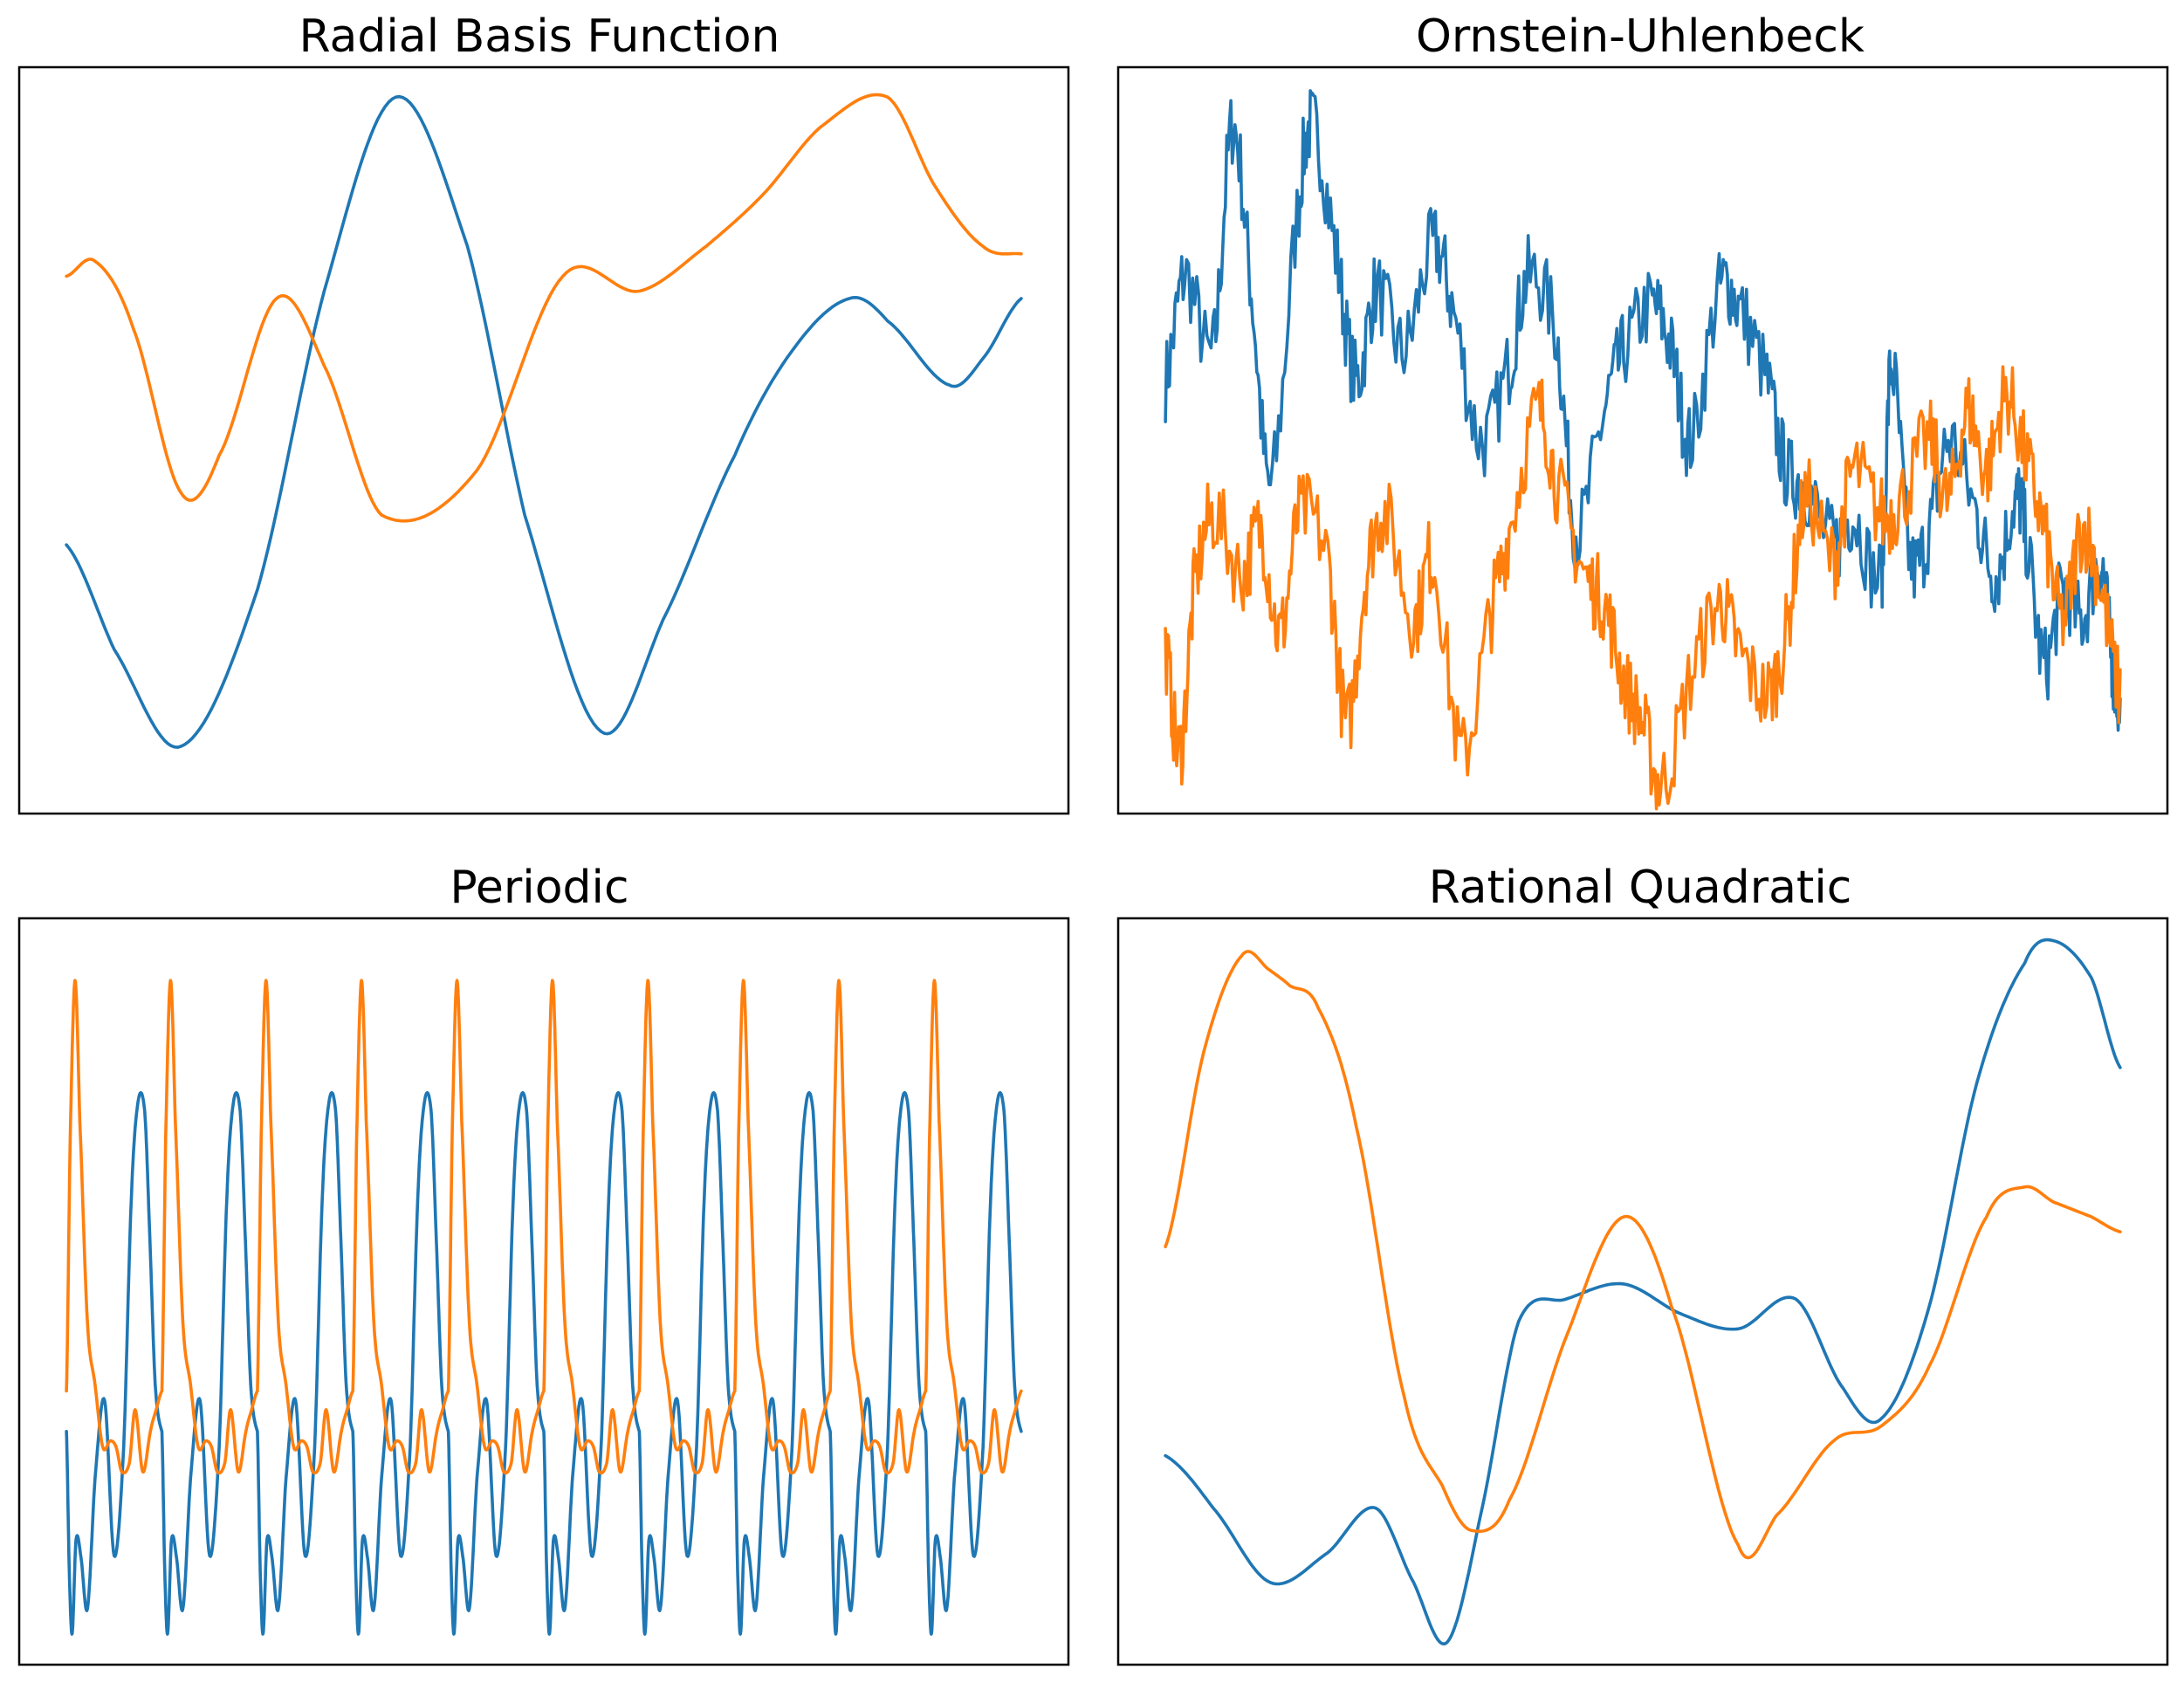  What do you see at coordinates (539, 888) in the screenshot?
I see `panel-title: Periodic` at bounding box center [539, 888].